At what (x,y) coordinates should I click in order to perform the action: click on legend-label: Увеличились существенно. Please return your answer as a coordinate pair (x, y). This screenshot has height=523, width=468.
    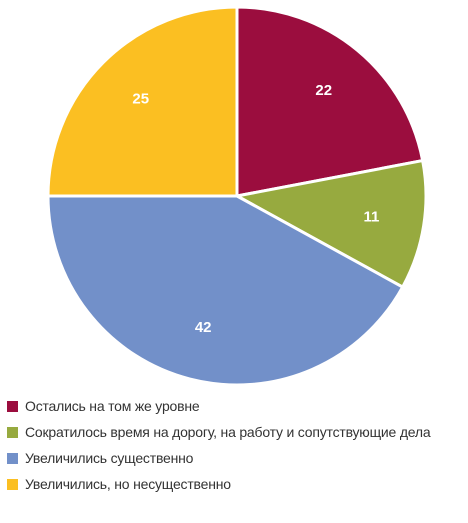
    Looking at the image, I should click on (109, 458).